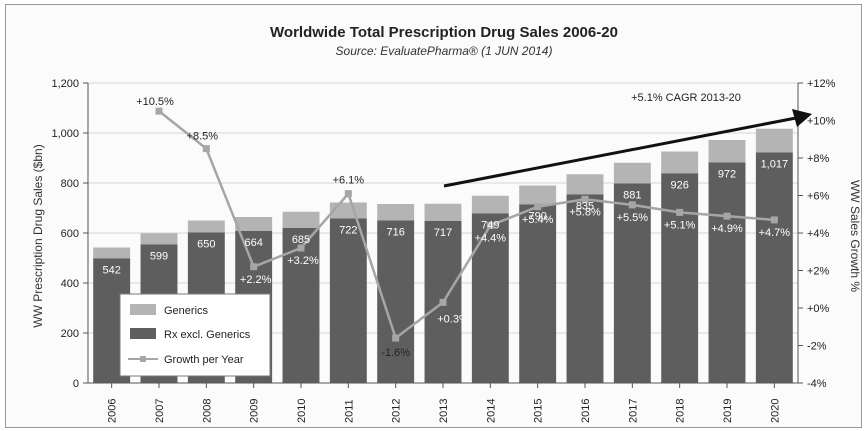 The width and height of the screenshot is (868, 431). I want to click on x-tick-label: 2009, so click(255, 411).